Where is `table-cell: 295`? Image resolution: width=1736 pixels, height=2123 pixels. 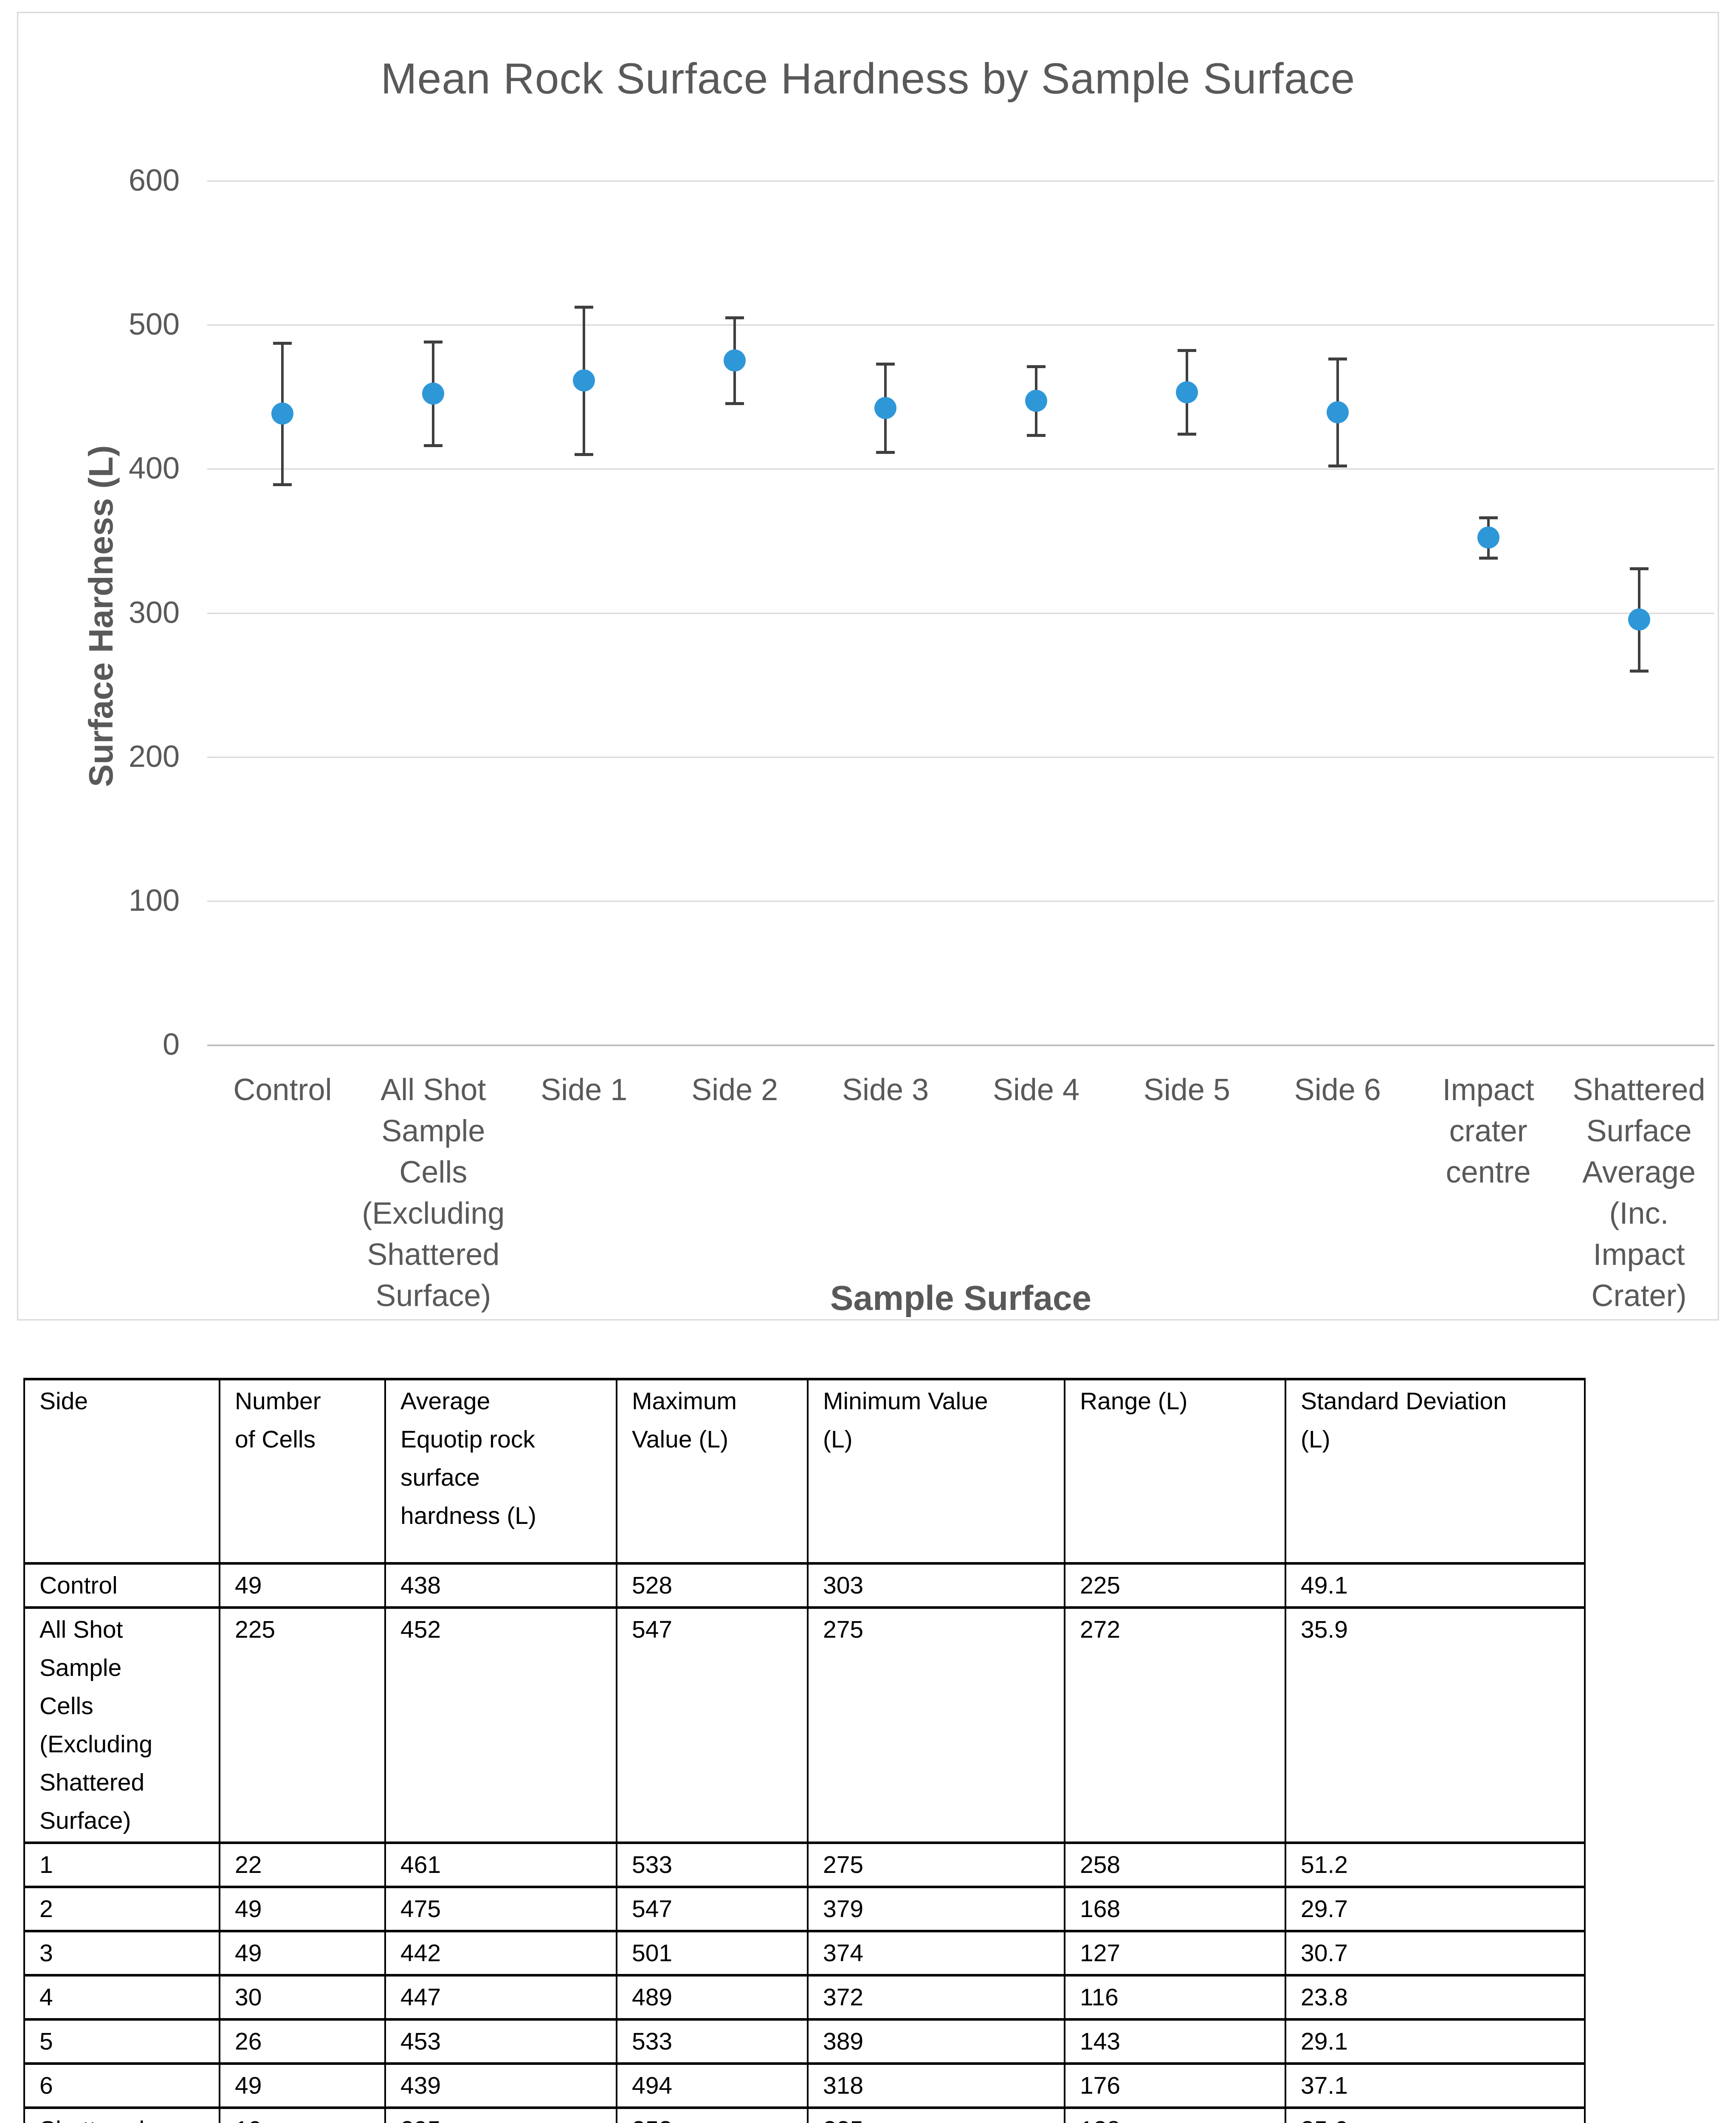 table-cell: 295 is located at coordinates (501, 2114).